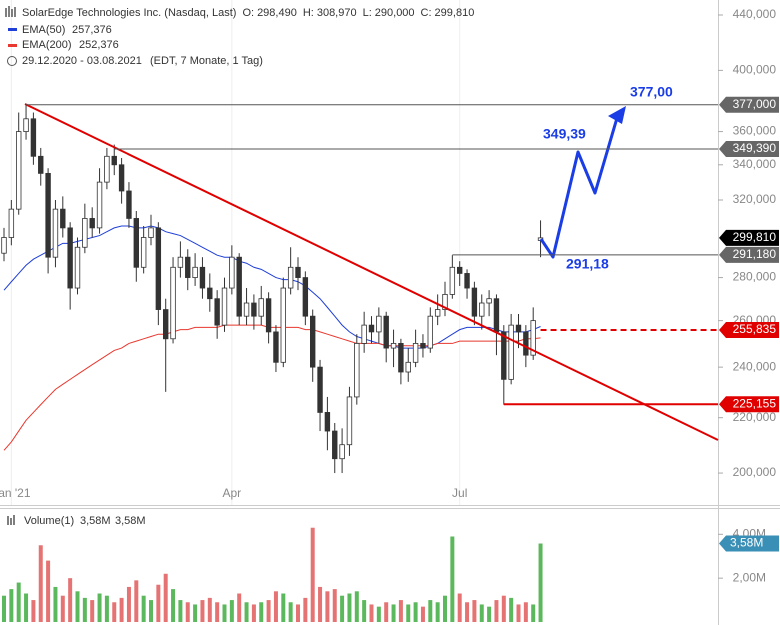  What do you see at coordinates (277, 13) in the screenshot?
I see `summary-value: 298,490` at bounding box center [277, 13].